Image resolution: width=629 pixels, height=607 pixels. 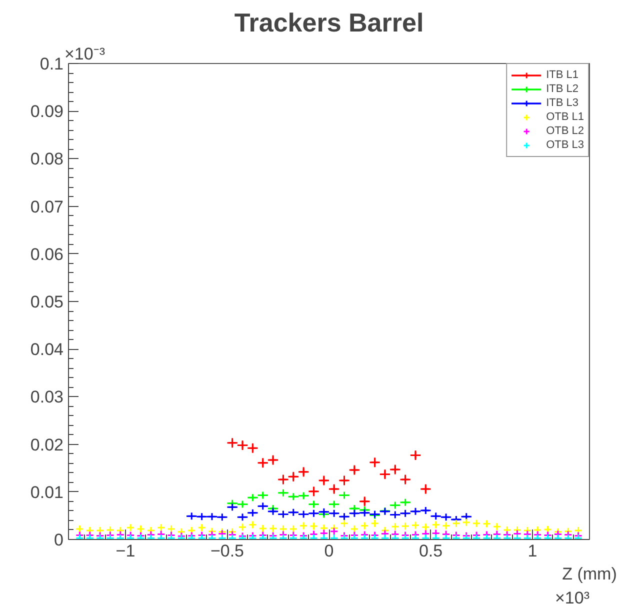 What do you see at coordinates (565, 131) in the screenshot?
I see `legend-label: OTB L2` at bounding box center [565, 131].